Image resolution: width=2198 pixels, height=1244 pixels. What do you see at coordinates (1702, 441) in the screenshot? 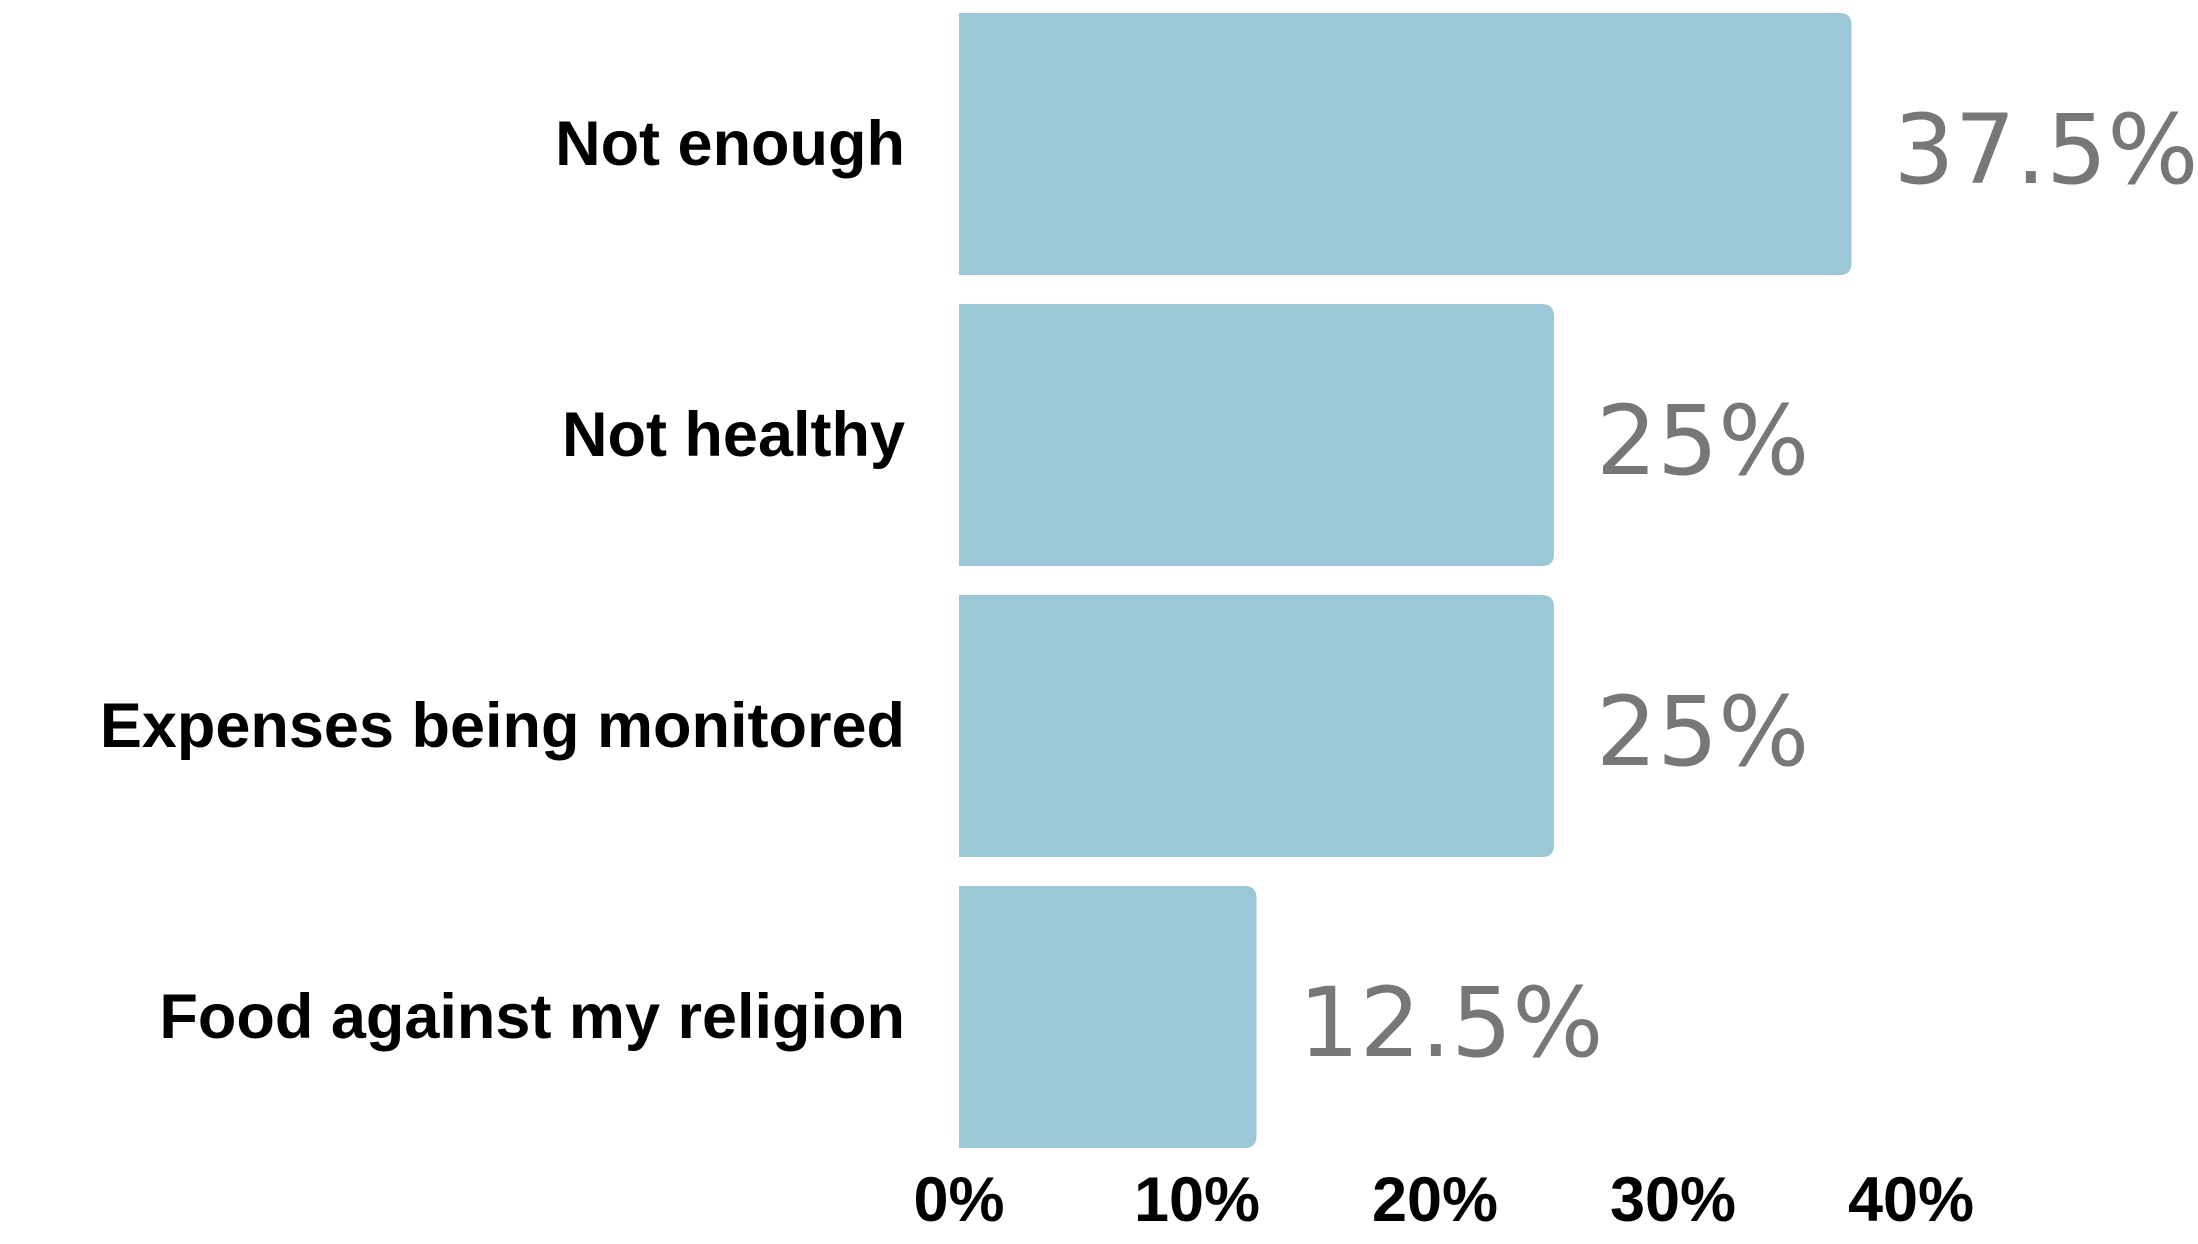
I see `value-label-not-healthy: 25%` at bounding box center [1702, 441].